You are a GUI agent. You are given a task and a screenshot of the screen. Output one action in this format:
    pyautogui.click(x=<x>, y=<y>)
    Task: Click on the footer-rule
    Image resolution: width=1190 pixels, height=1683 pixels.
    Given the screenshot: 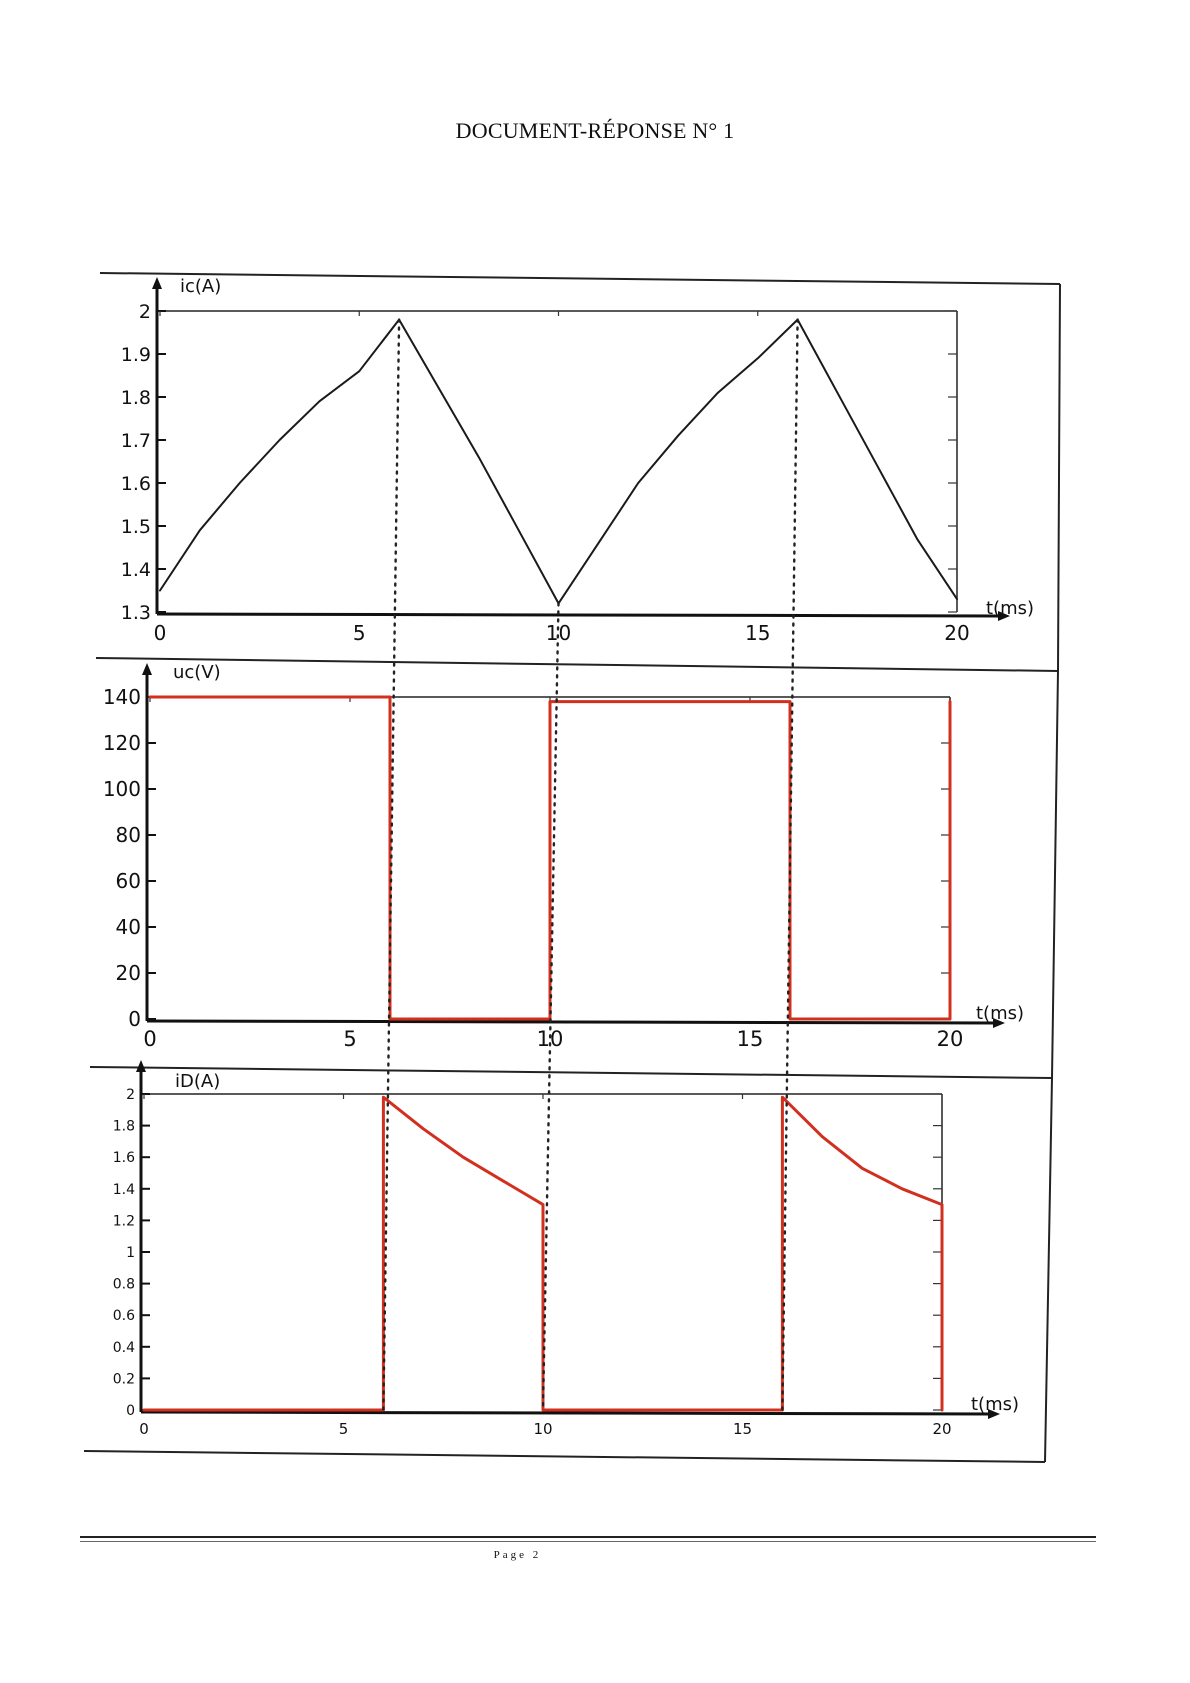 What is the action you would take?
    pyautogui.click(x=588, y=1537)
    